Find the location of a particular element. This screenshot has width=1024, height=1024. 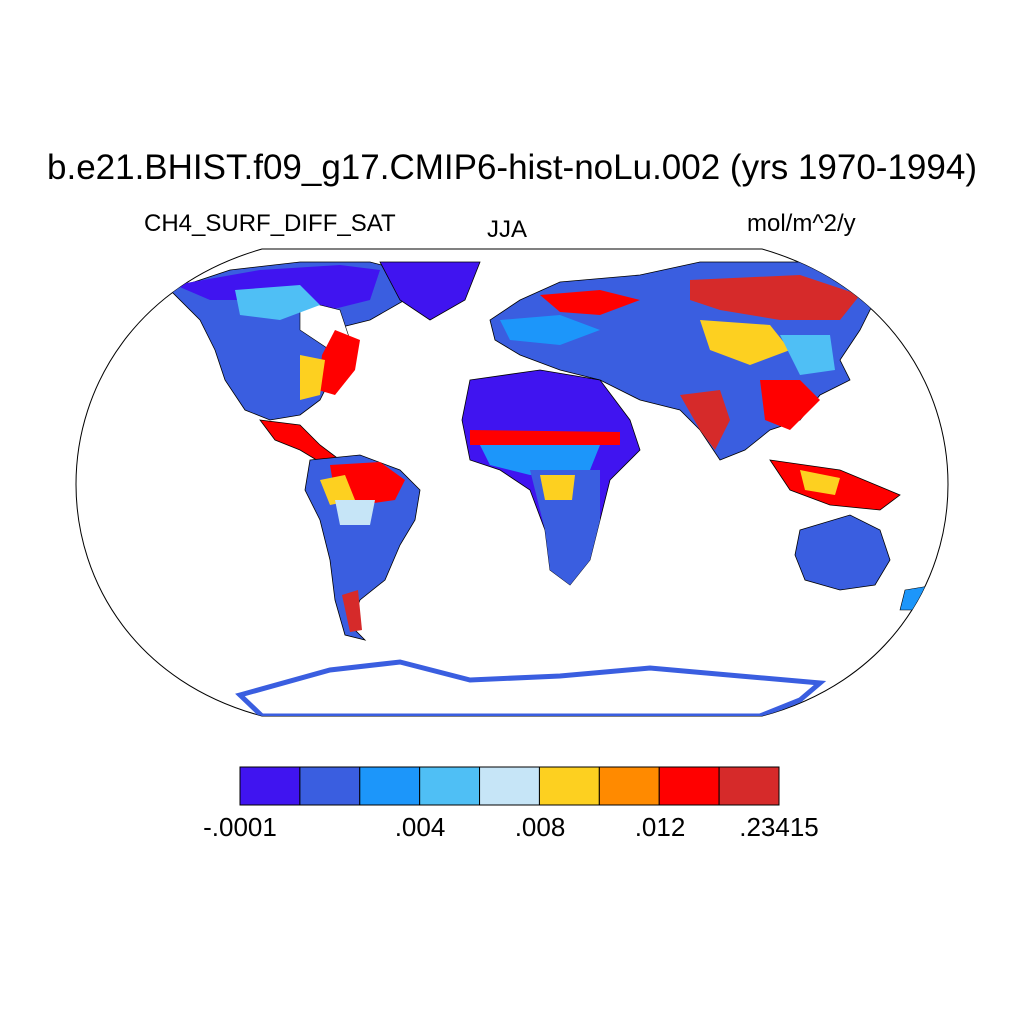

amazon-warm is located at coordinates (337, 490).